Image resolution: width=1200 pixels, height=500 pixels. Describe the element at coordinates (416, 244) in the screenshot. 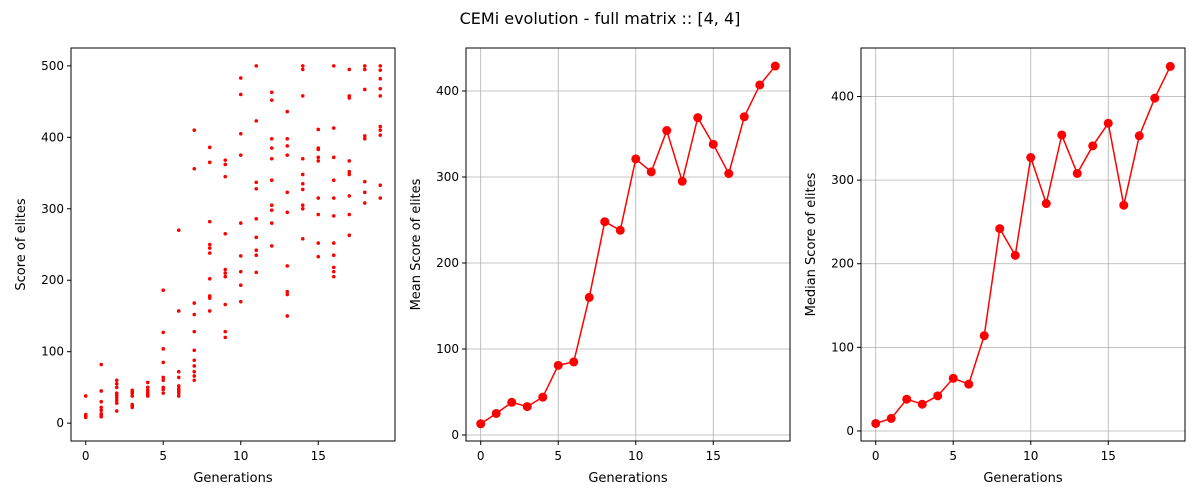

I see `y-axis-label: Mean Score of elites` at that location.